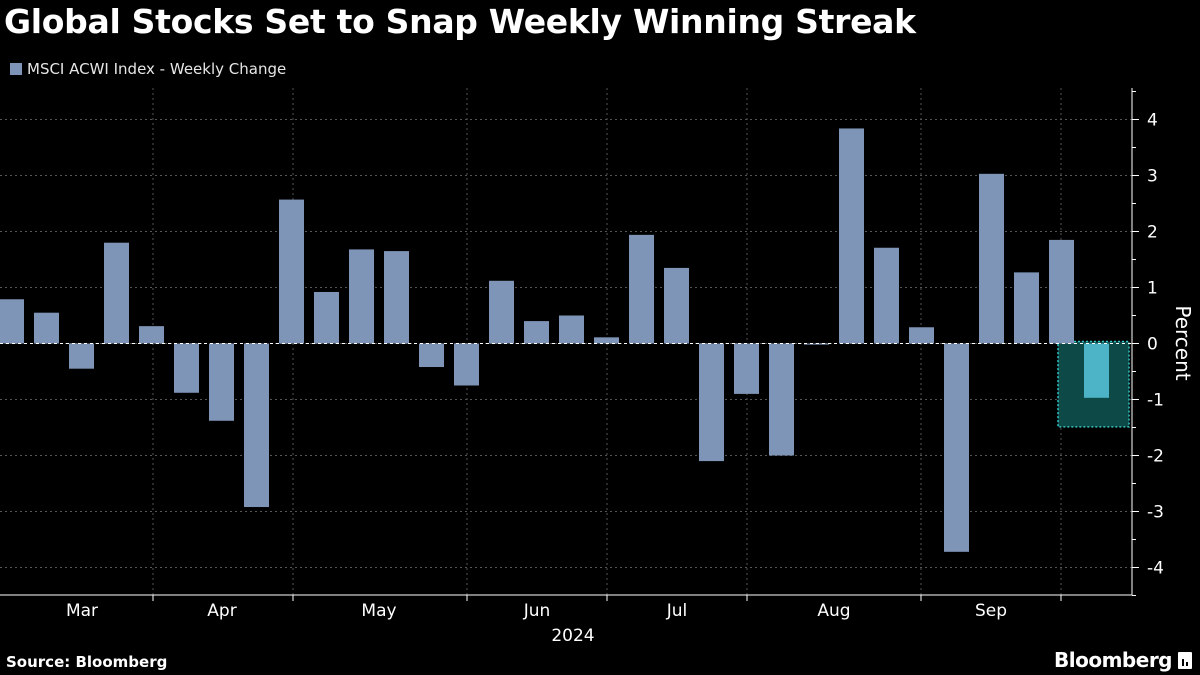 The height and width of the screenshot is (675, 1200). What do you see at coordinates (1152, 233) in the screenshot?
I see `y-tick-label: 2` at bounding box center [1152, 233].